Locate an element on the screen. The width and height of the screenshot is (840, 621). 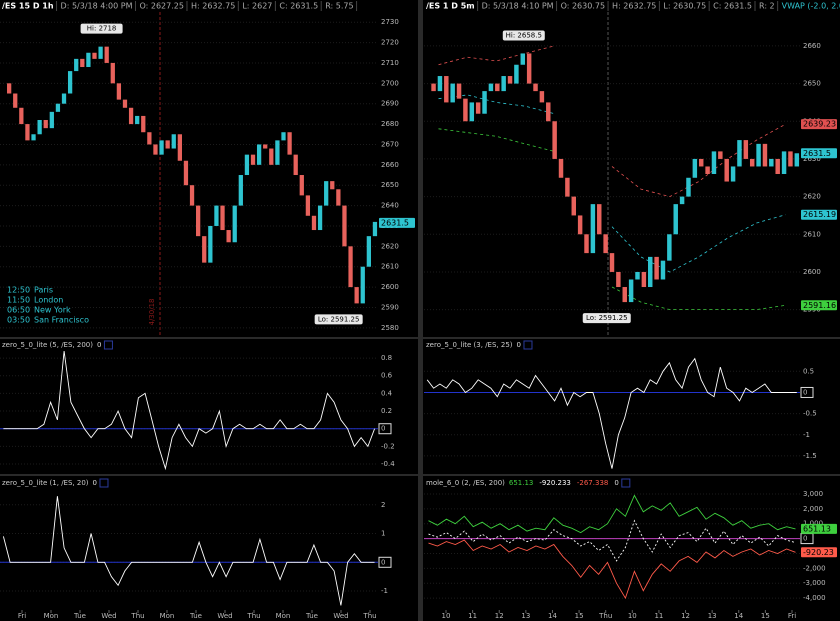
clock-time: 06:50 is located at coordinates (18, 310).